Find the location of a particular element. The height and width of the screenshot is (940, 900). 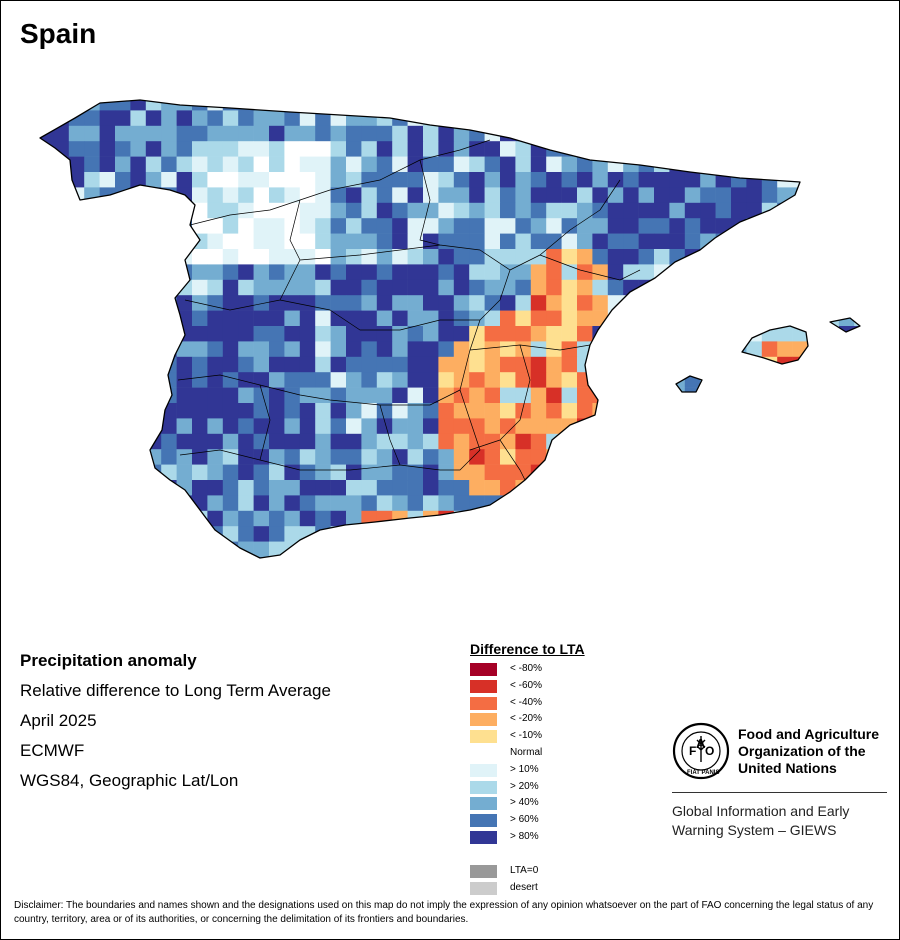

legend-dry-group: < -80% < -60% < -40% < -20% < -10% is located at coordinates (570, 704).